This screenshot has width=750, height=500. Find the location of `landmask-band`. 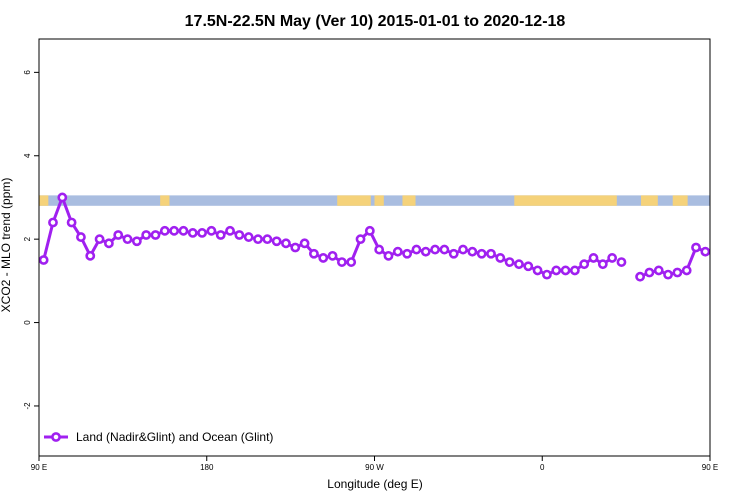

landmask-band is located at coordinates (374, 200).